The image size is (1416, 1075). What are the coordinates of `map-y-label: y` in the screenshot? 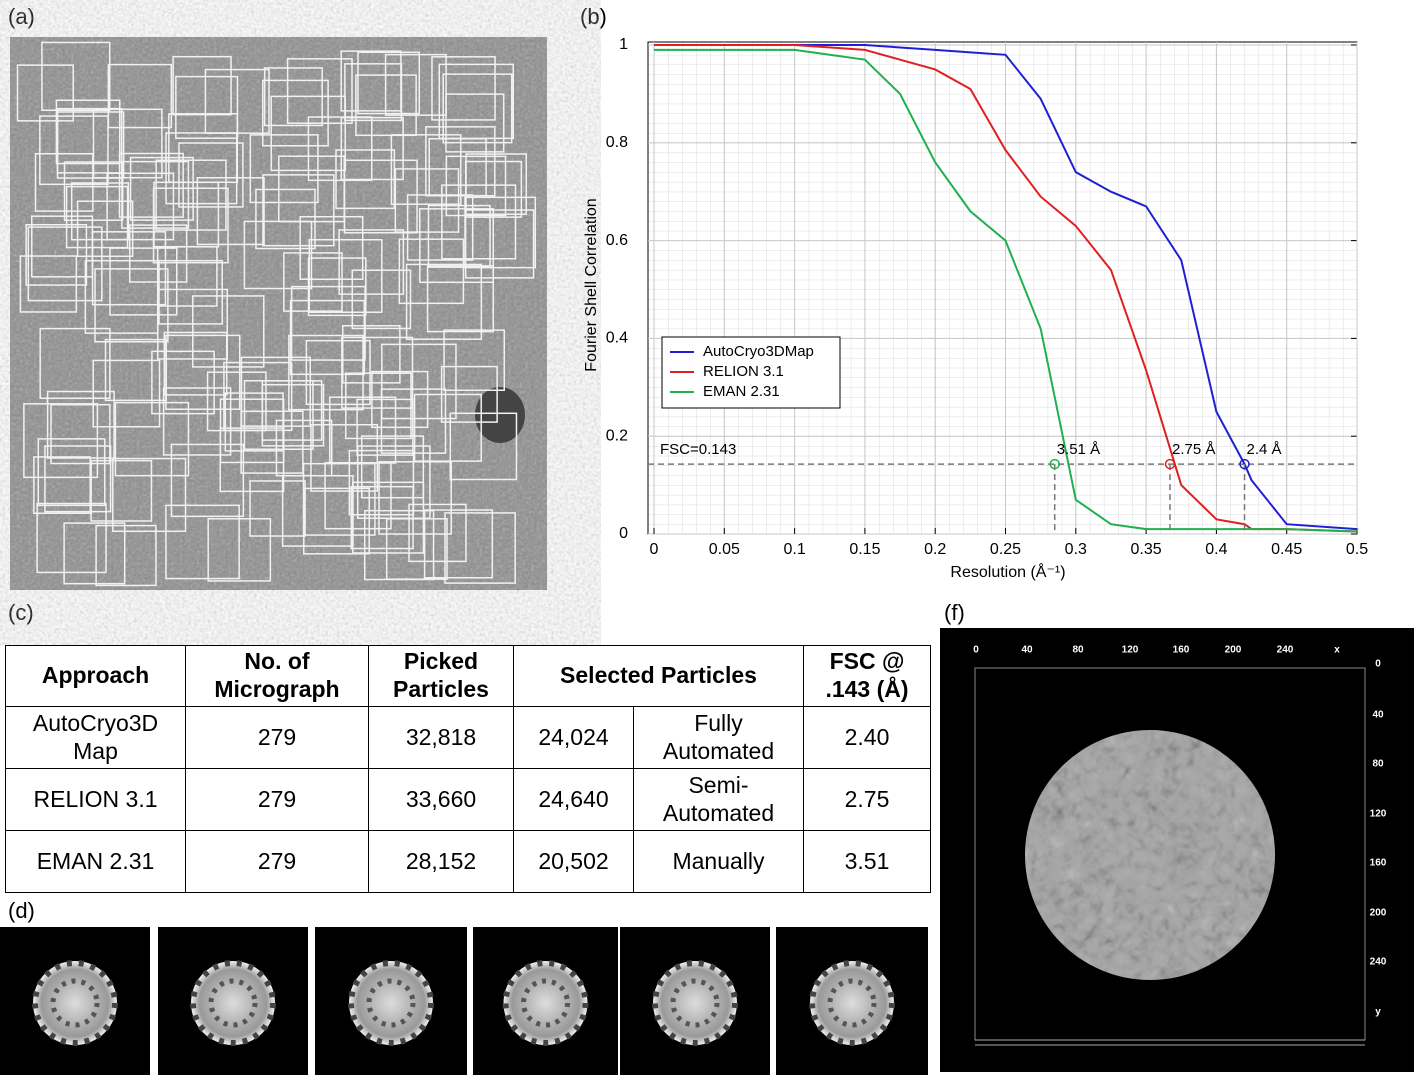 It's located at (1378, 1012).